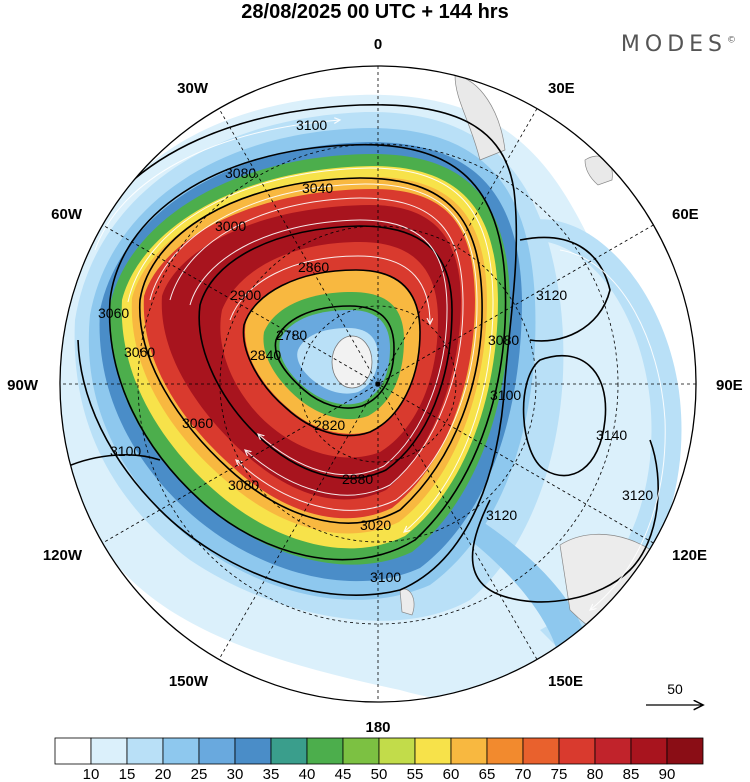 The height and width of the screenshot is (782, 750). Describe the element at coordinates (193, 88) in the screenshot. I see `lon-label-30w: 30W` at that location.